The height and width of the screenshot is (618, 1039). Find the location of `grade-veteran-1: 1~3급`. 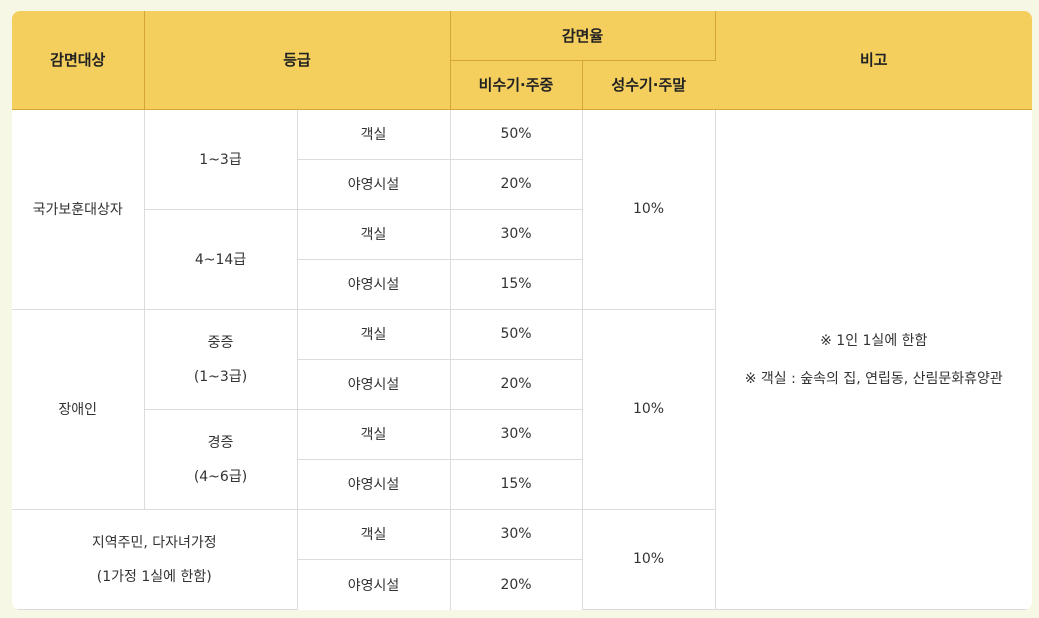

grade-veteran-1: 1~3급 is located at coordinates (221, 159).